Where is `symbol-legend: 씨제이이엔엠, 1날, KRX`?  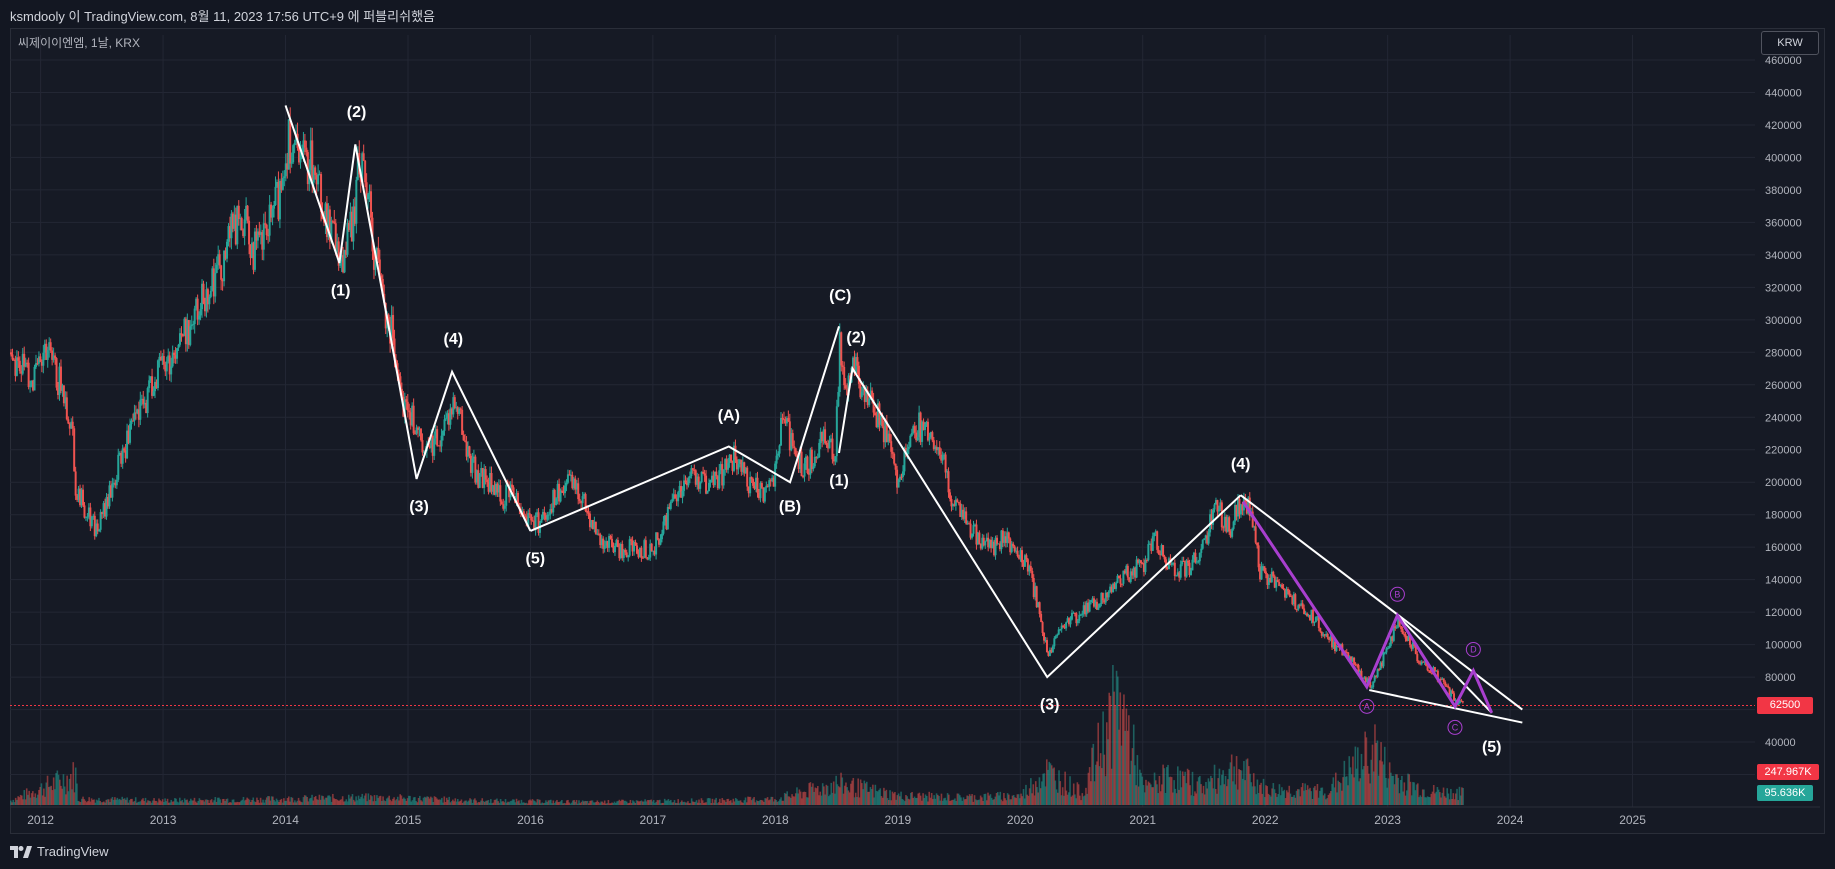 symbol-legend: 씨제이이엔엠, 1날, KRX is located at coordinates (79, 43).